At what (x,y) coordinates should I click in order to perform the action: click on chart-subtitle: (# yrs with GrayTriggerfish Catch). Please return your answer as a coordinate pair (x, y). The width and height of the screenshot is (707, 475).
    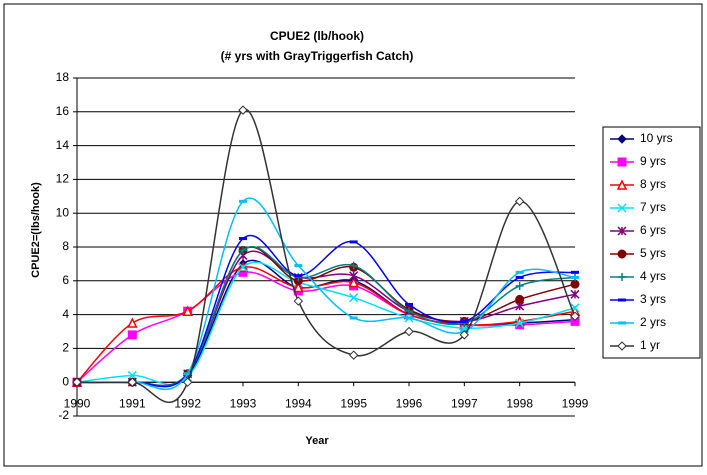
    Looking at the image, I should click on (317, 56).